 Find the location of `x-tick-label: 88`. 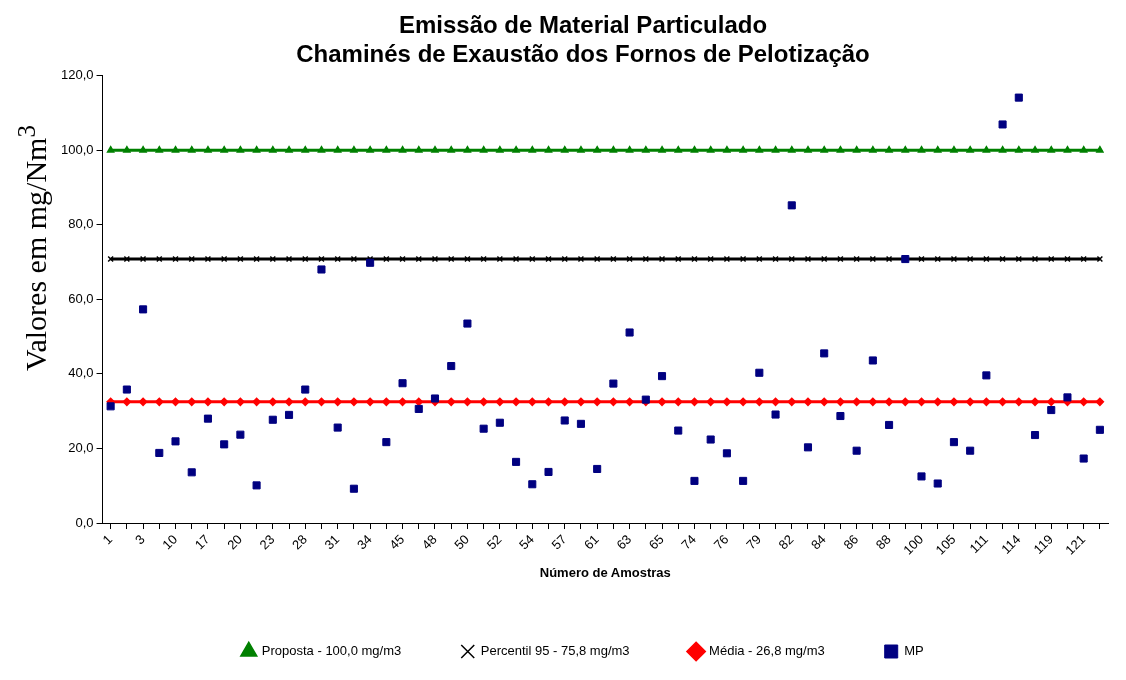

x-tick-label: 88 is located at coordinates (883, 542).